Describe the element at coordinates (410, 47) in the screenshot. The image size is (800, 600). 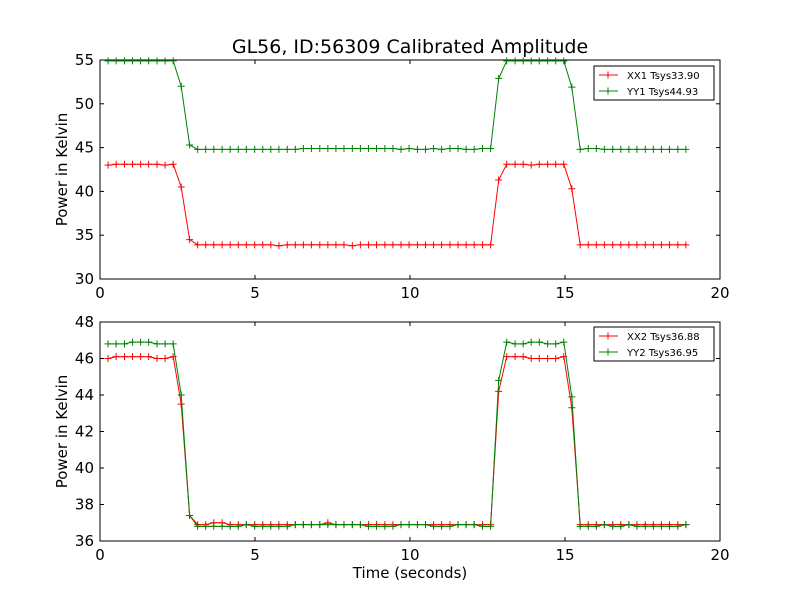
I see `chart-title: GL56, ID:56309 Calibrated Amplitude` at that location.